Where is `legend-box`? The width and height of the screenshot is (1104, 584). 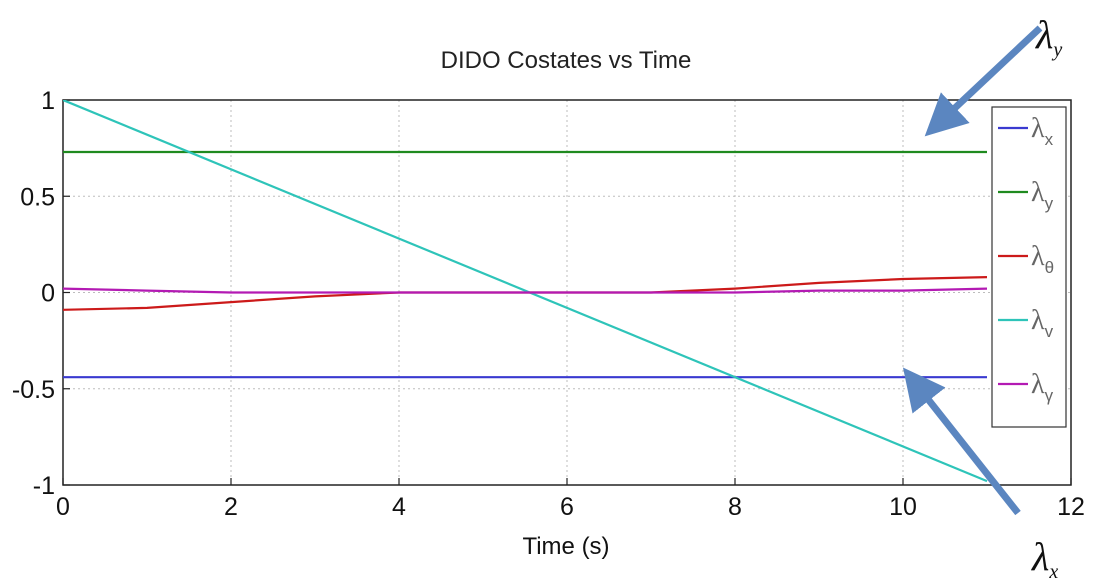
legend-box is located at coordinates (1029, 267).